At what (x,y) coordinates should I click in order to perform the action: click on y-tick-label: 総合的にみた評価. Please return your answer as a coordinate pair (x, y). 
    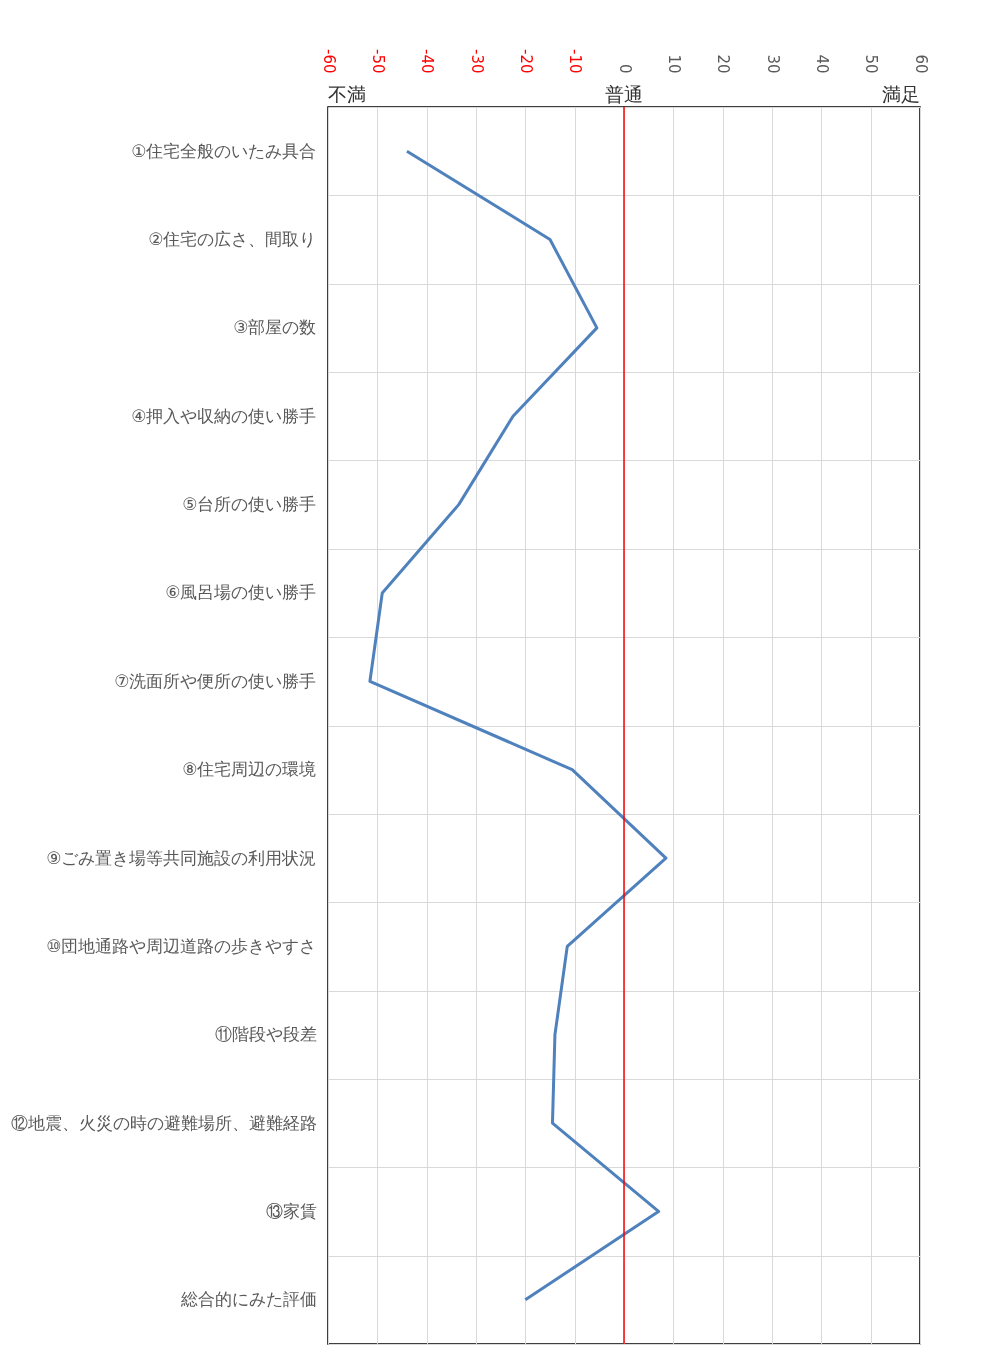
    Looking at the image, I should click on (248, 1299).